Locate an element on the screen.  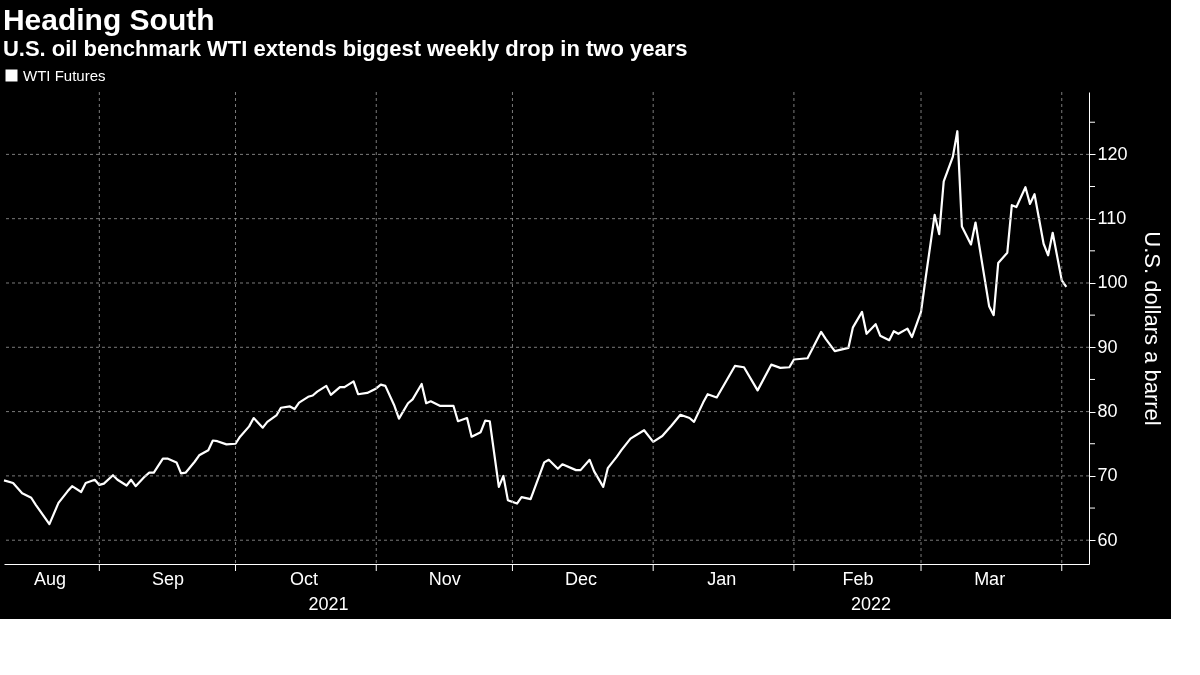
x-tick-label: Sep is located at coordinates (167, 578).